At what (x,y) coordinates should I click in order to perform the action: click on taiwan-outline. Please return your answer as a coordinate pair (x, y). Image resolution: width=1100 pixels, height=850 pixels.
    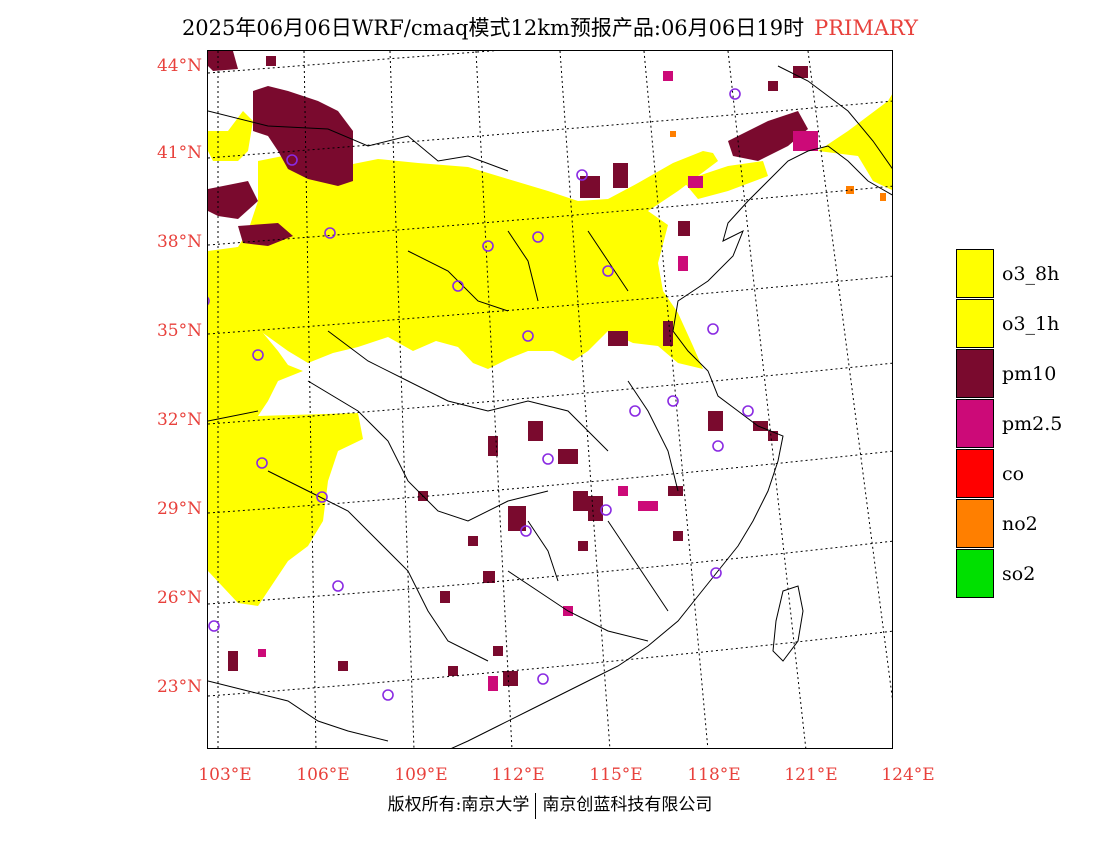
    Looking at the image, I should click on (788, 623).